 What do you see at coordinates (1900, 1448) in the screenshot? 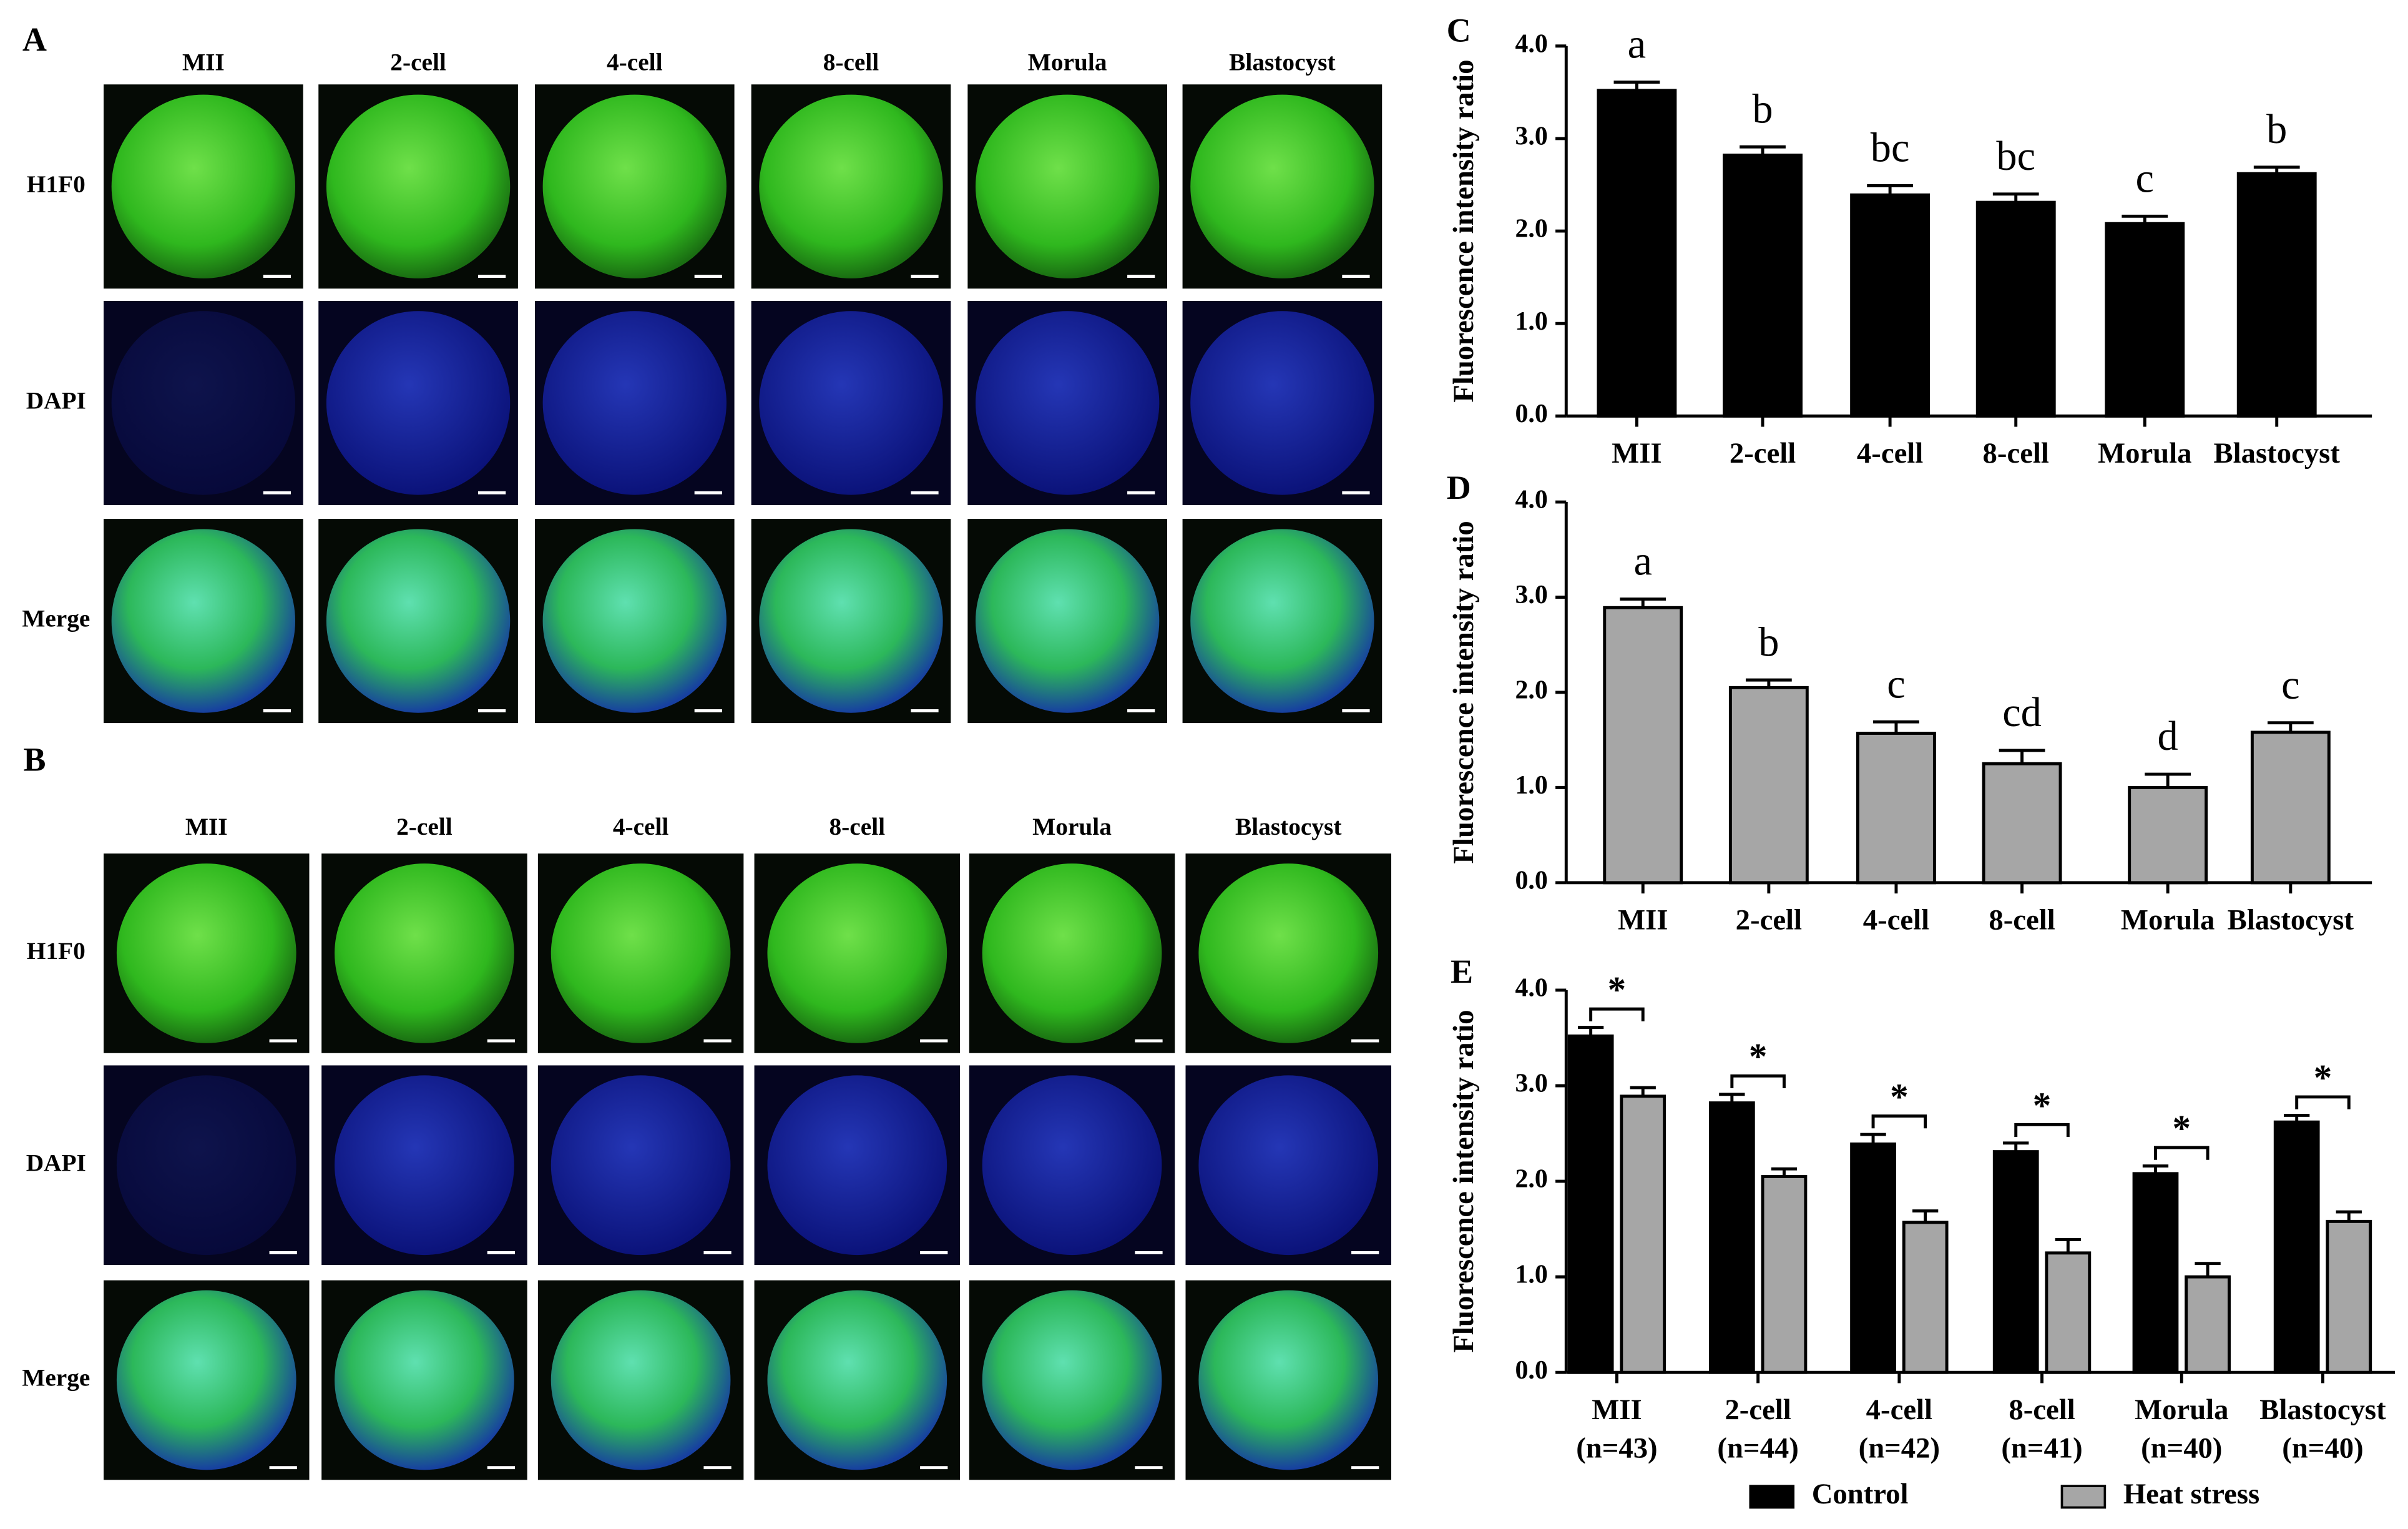
I see `sample-size-label: (n=42)` at bounding box center [1900, 1448].